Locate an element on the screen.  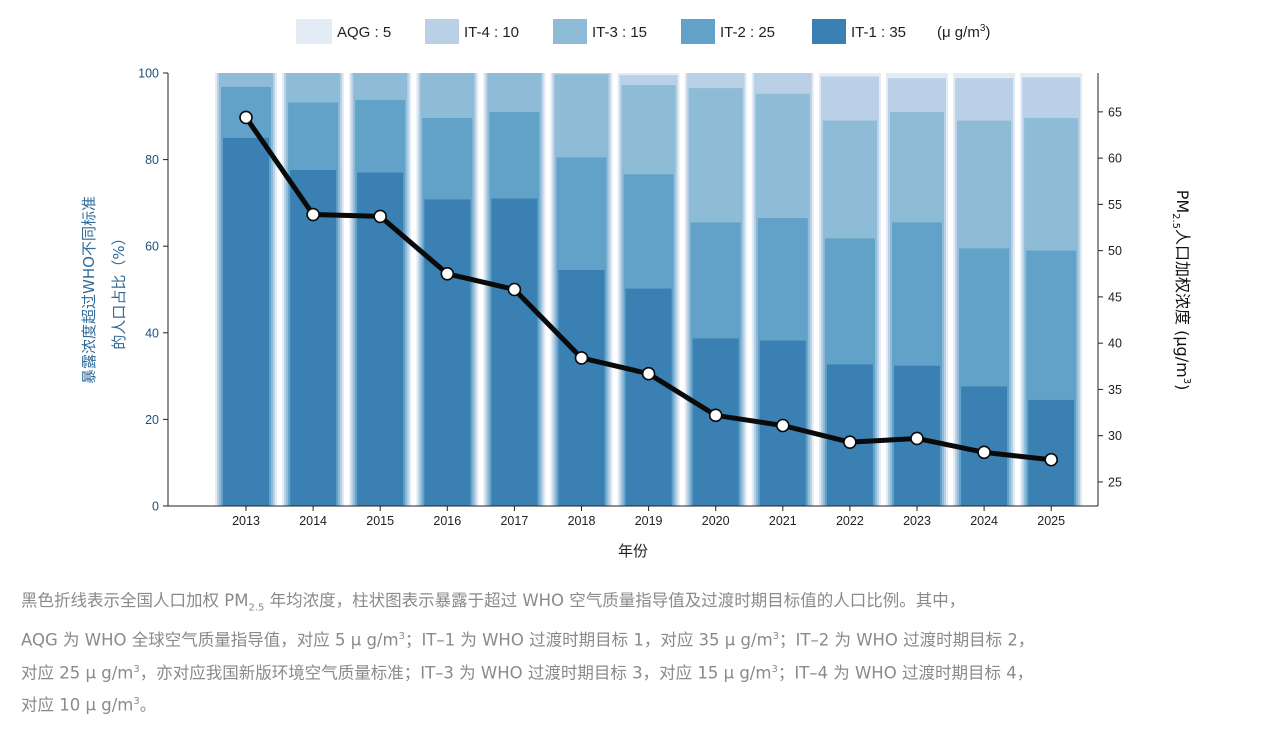
y-left-tick-label: 60 is located at coordinates (152, 247).